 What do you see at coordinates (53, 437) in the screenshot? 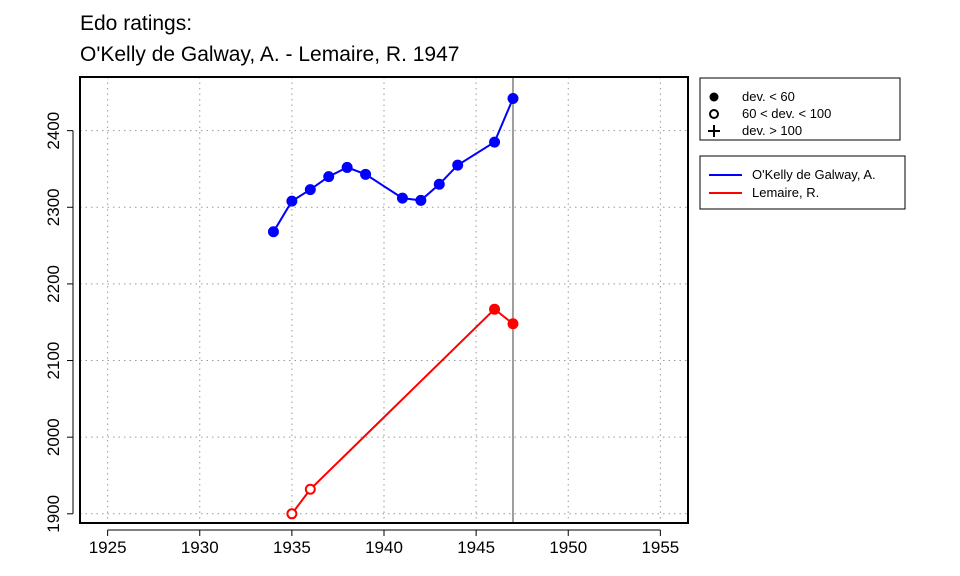
I see `y-tick-label: 2000` at bounding box center [53, 437].